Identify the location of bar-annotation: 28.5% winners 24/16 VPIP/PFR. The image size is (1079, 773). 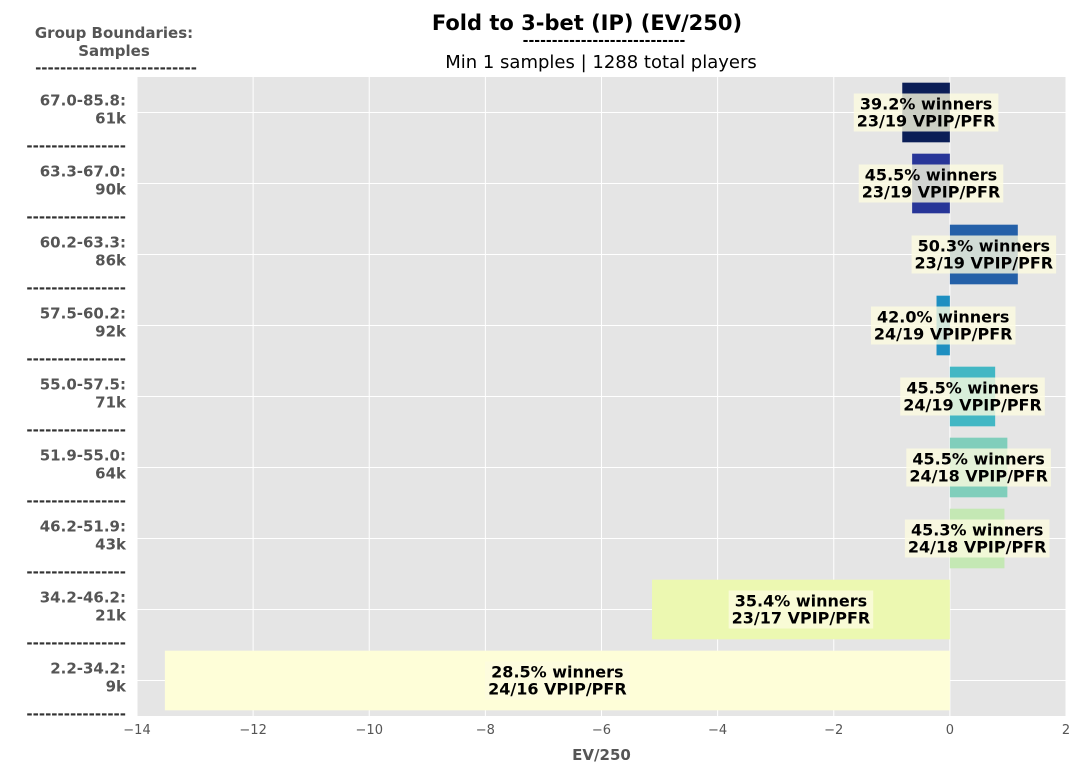
(557, 681).